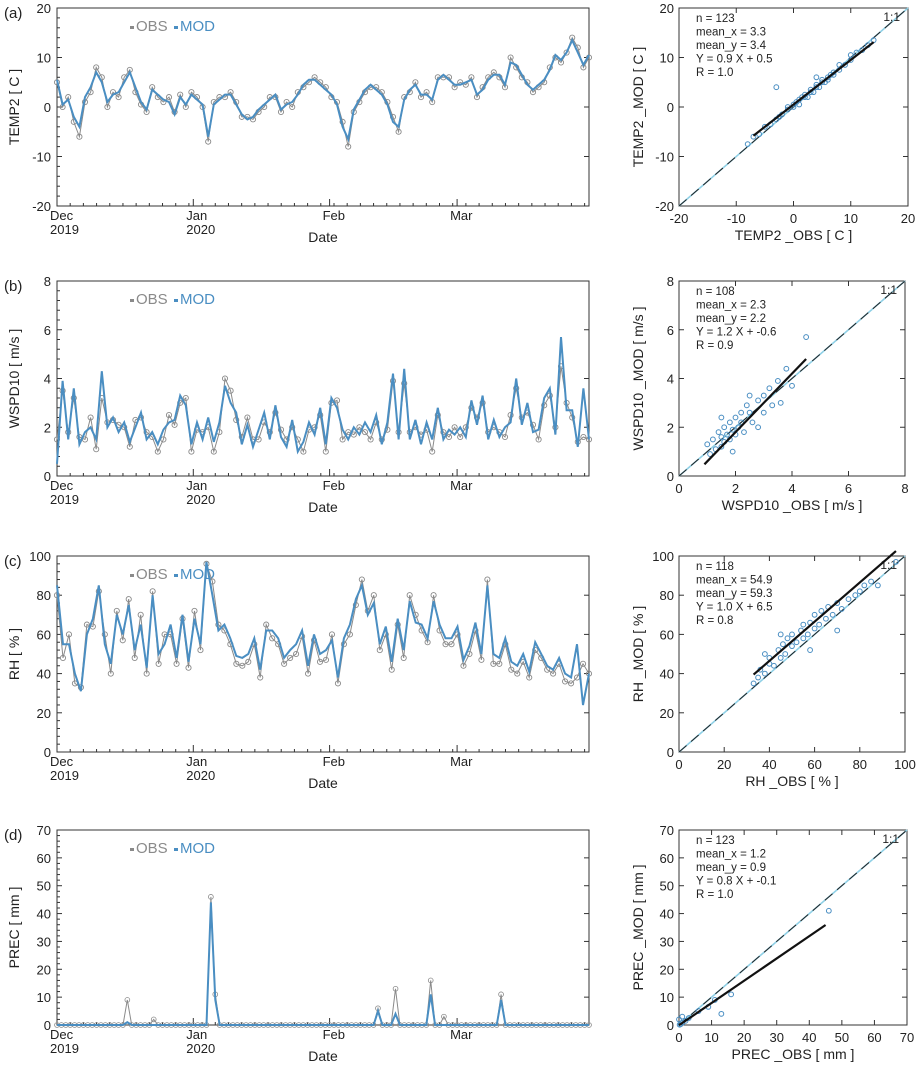 The width and height of the screenshot is (924, 1070). I want to click on y-axis-label: TEMP2 [ C ], so click(14, 107).